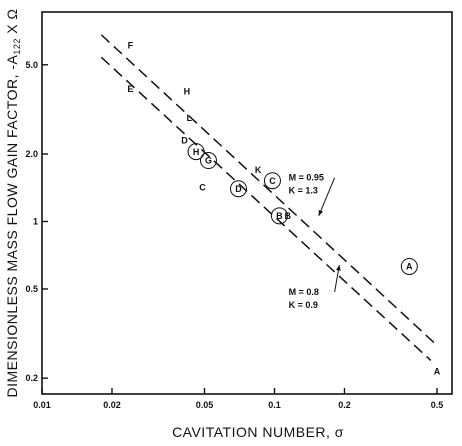 The height and width of the screenshot is (446, 462). I want to click on point-2: H, so click(187, 92).